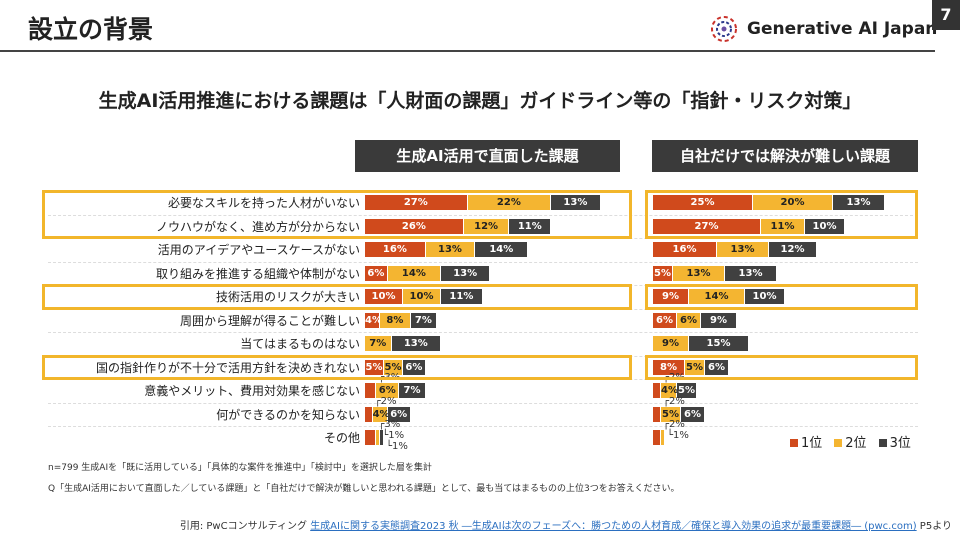 This screenshot has height=540, width=960. I want to click on bar-right-rank2, so click(663, 437).